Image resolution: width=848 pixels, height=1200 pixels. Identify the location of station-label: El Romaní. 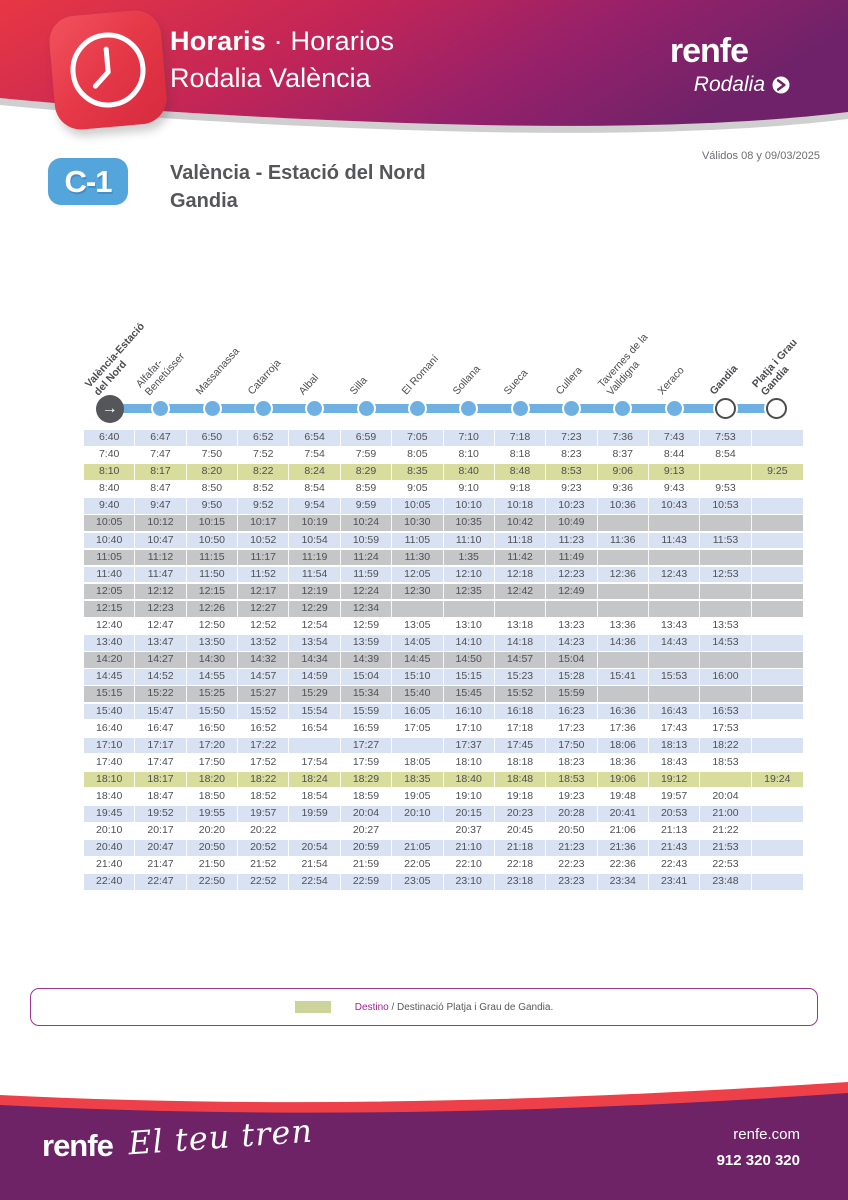
(420, 375).